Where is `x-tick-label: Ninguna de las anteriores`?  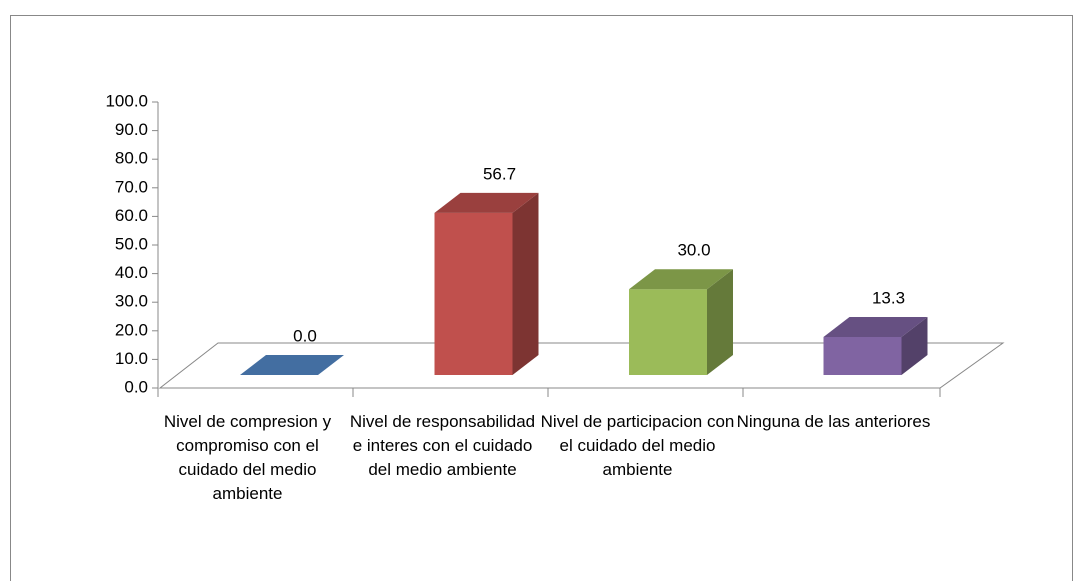 x-tick-label: Ninguna de las anteriores is located at coordinates (833, 421).